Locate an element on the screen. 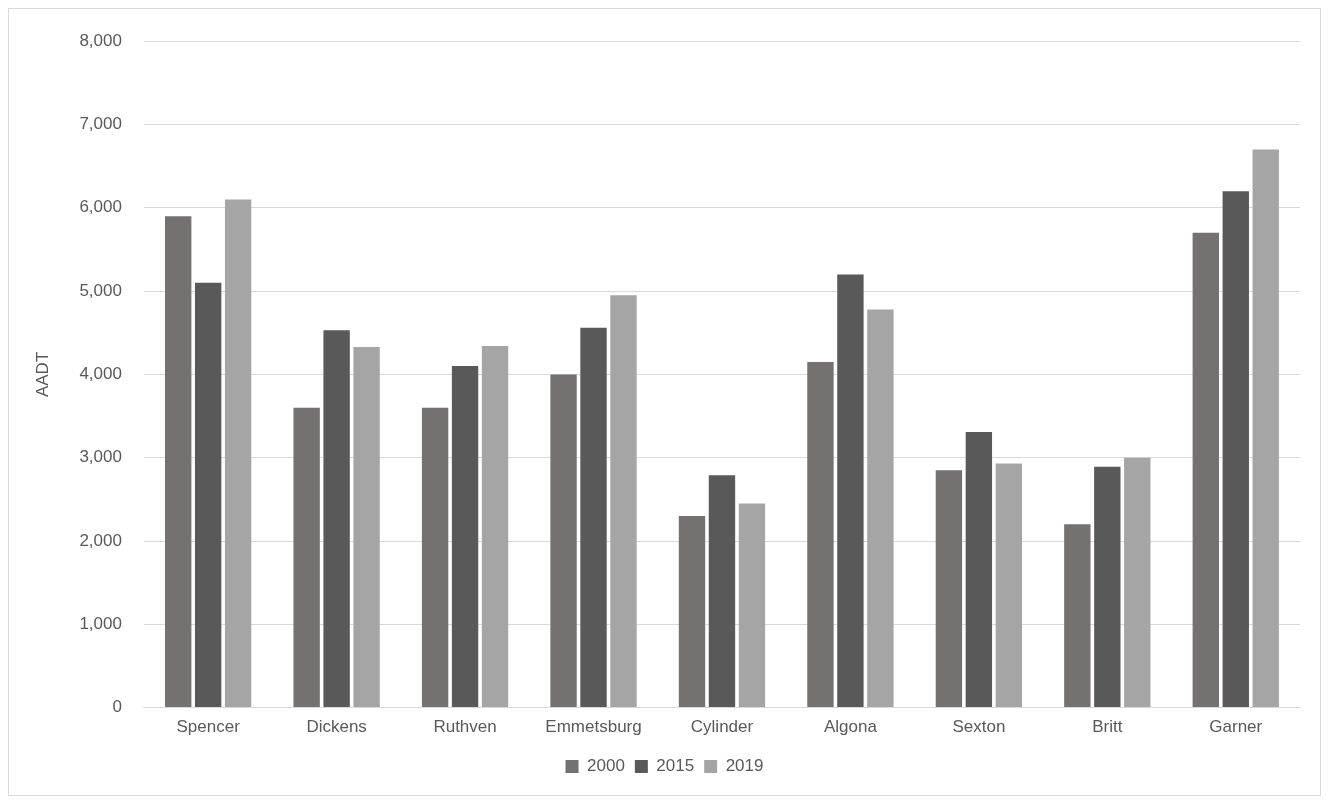  x-tick-label: Britt is located at coordinates (1107, 727).